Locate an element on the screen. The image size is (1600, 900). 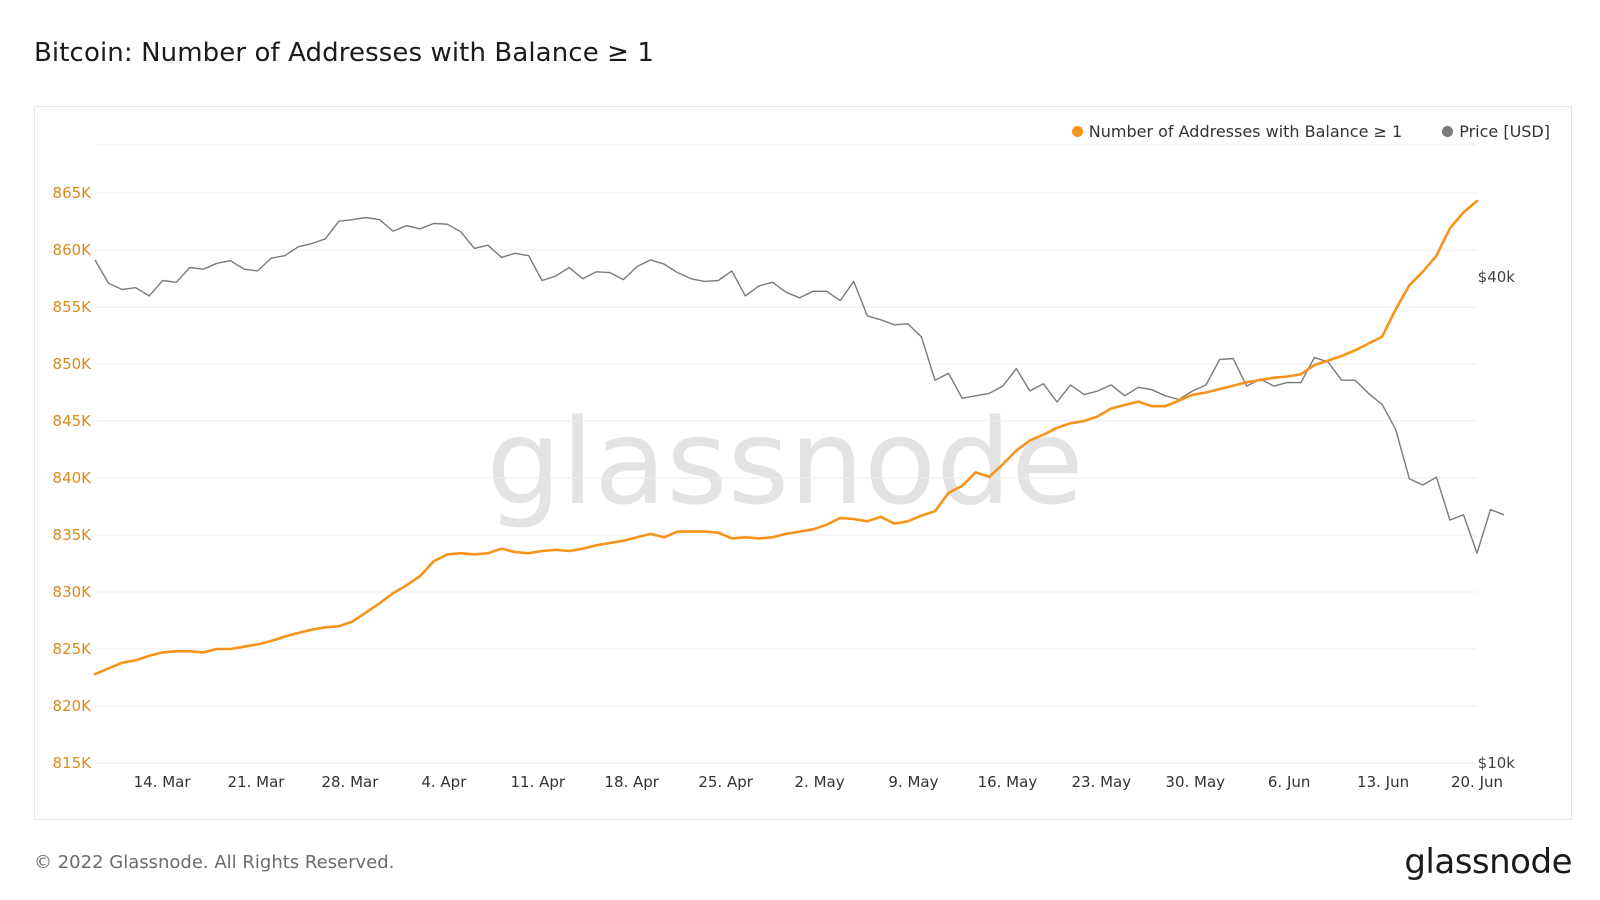
x-tick-label: 21. Mar is located at coordinates (257, 782).